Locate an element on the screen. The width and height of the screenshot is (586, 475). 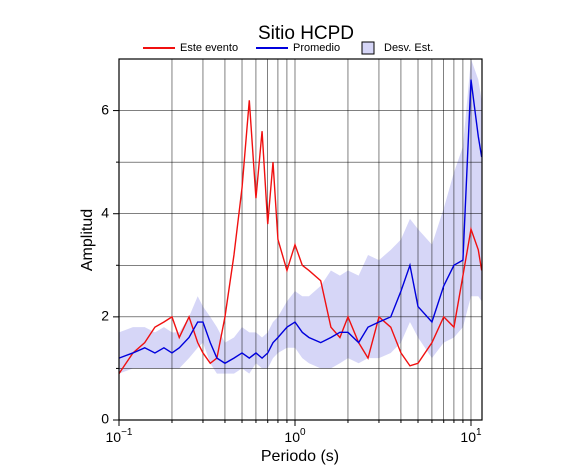
legend-label: Desv. Est. is located at coordinates (408, 48).